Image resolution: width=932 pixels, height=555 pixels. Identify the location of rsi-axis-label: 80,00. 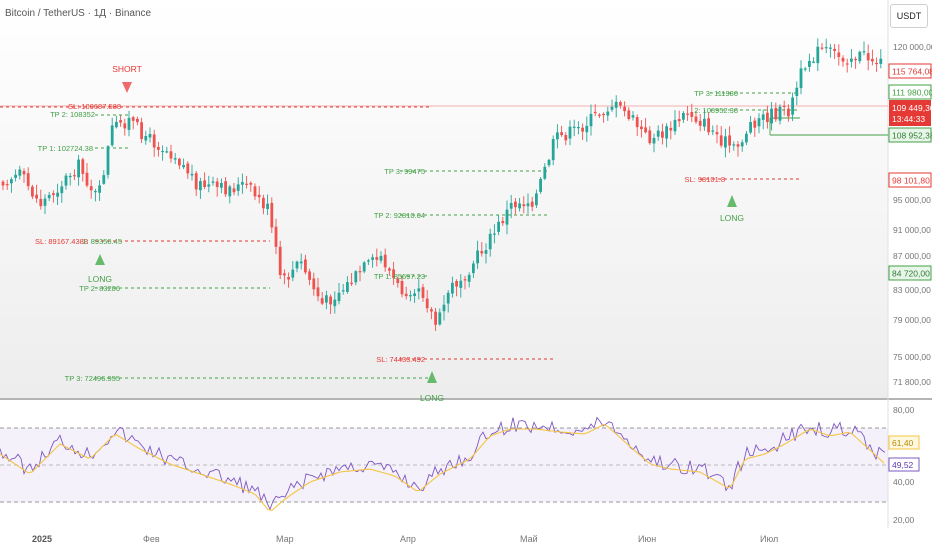
(904, 410).